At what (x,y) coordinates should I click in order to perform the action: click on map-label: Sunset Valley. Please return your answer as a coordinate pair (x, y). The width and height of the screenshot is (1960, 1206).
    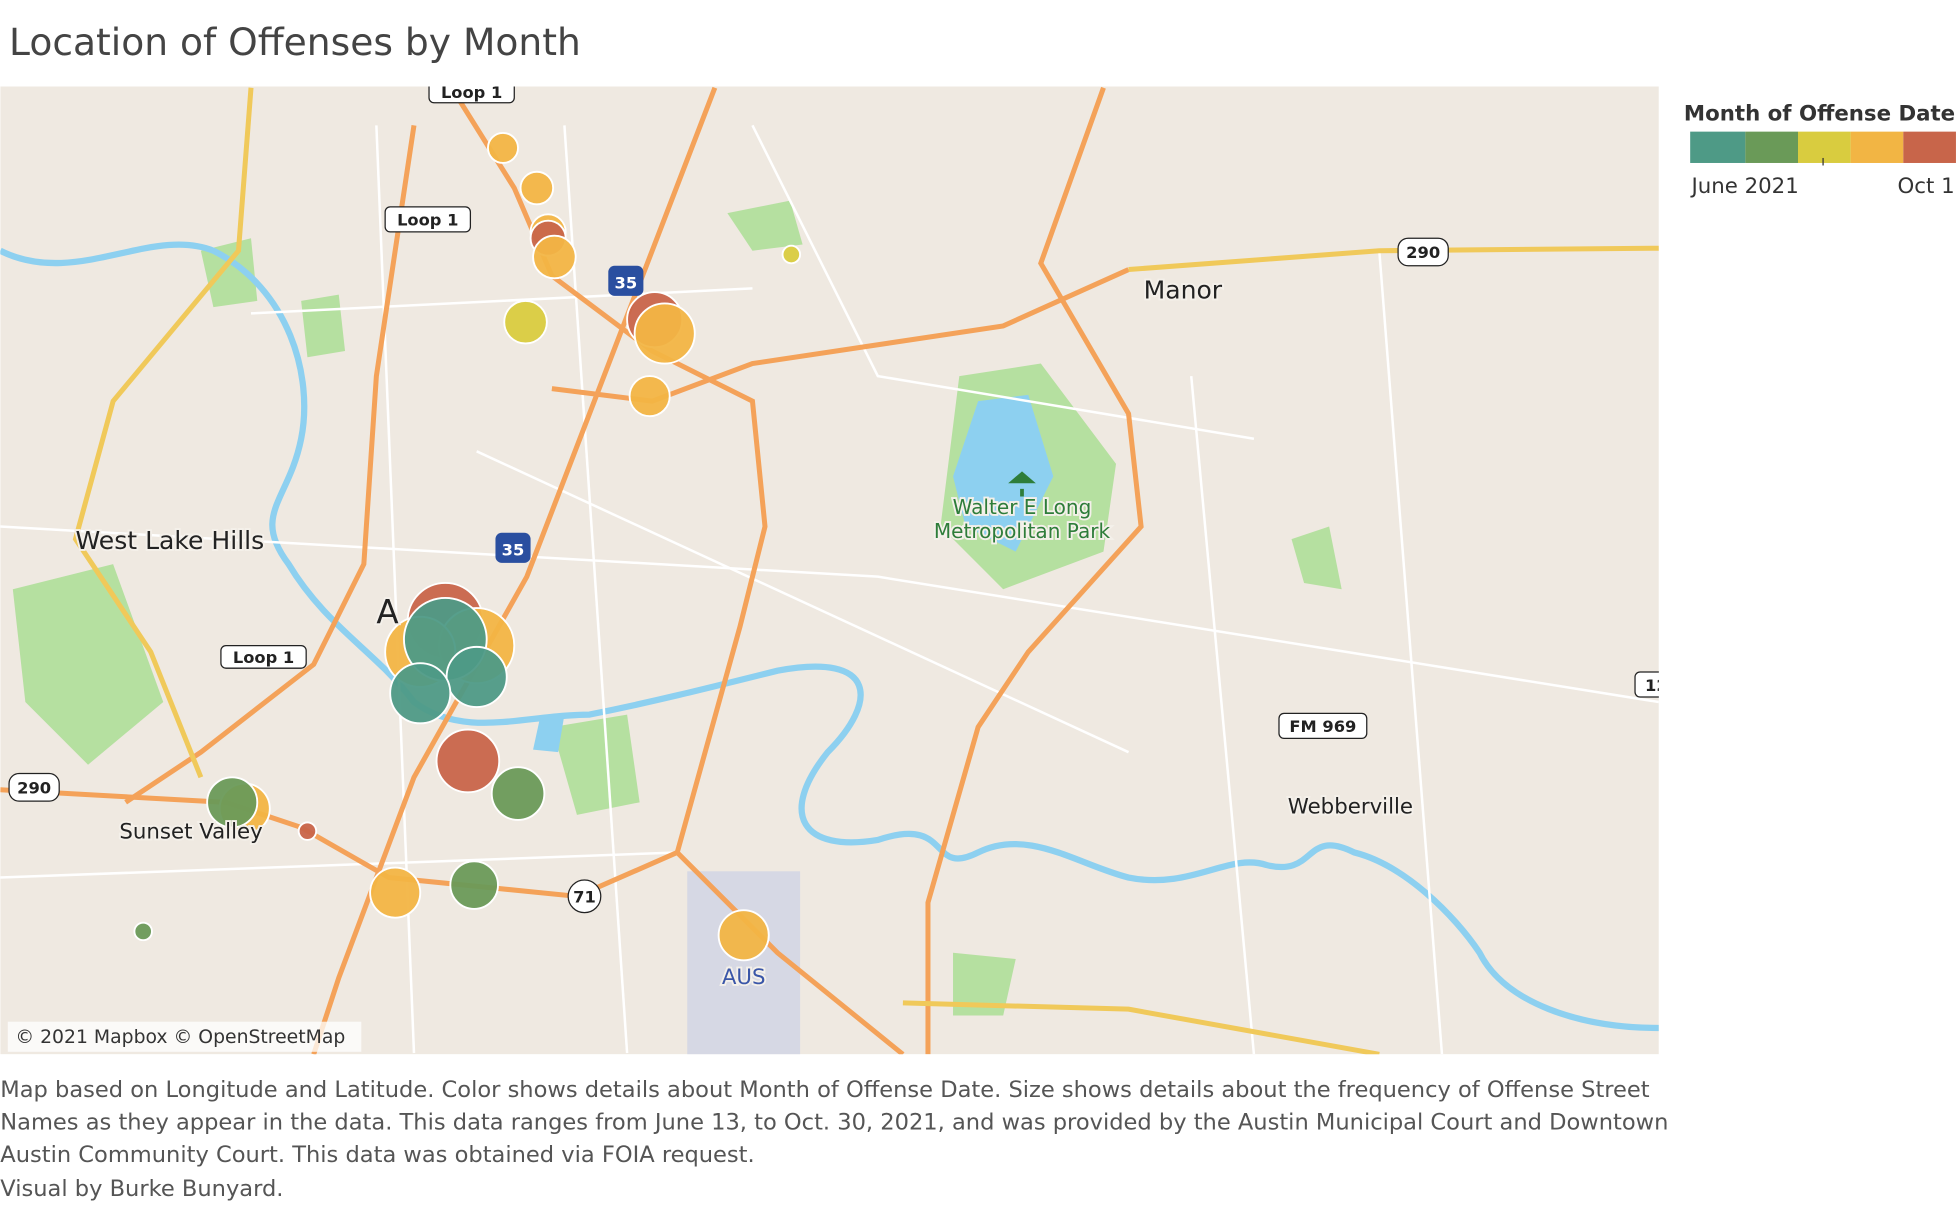
    Looking at the image, I should click on (190, 832).